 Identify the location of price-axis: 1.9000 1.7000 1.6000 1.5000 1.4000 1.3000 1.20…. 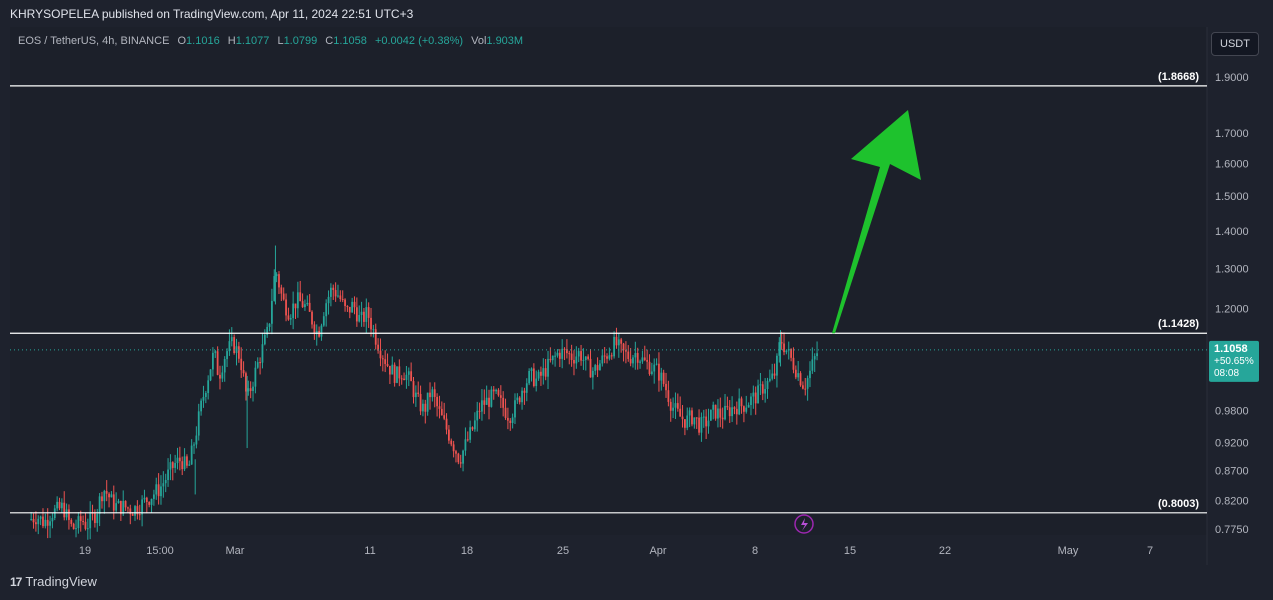
(1232, 304).